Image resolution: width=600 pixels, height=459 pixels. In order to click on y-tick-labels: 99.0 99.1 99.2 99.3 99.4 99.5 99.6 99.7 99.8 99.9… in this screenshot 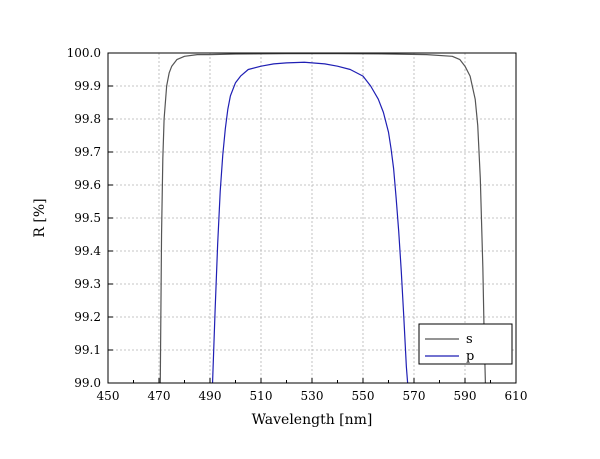, I will do `click(84, 218)`.